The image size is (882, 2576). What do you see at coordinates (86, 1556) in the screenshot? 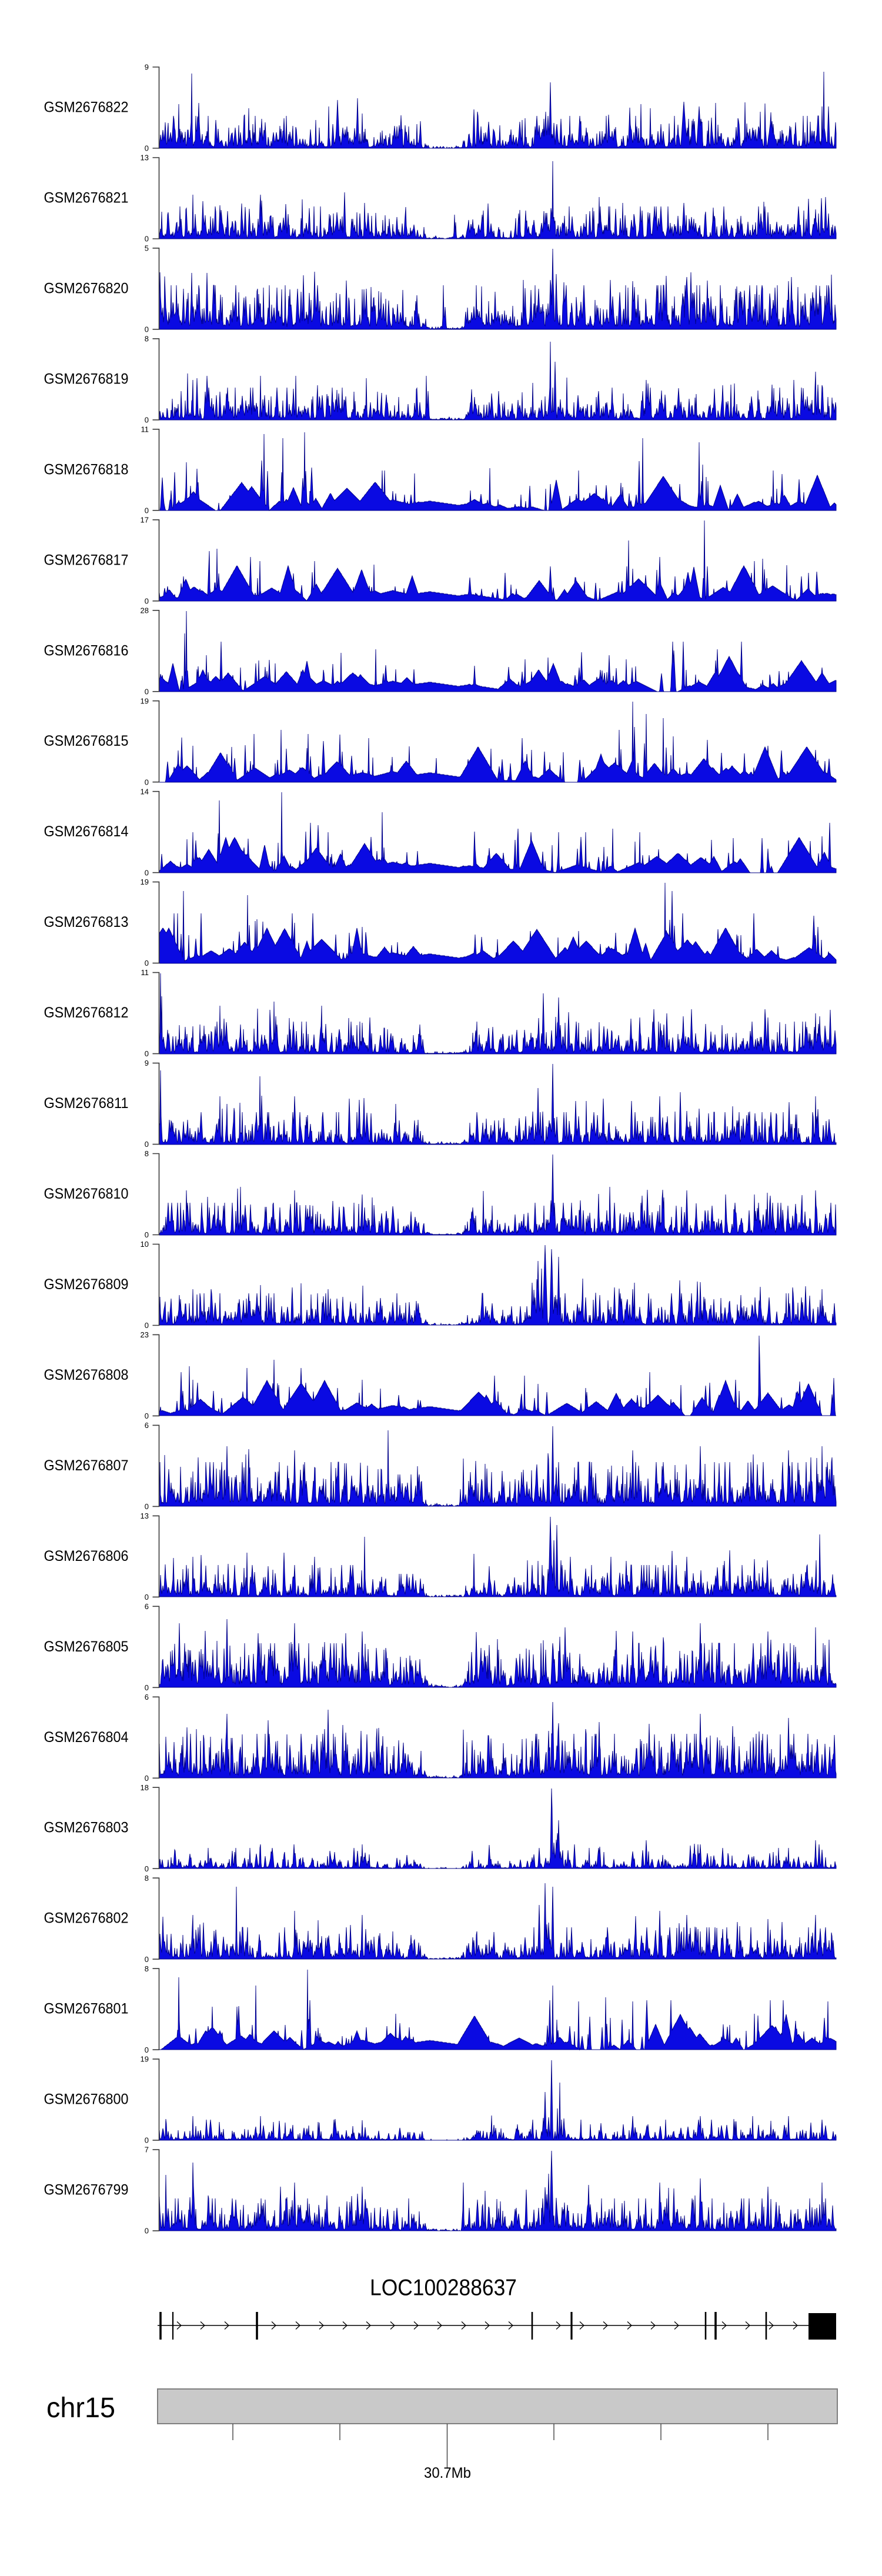
I see `svg-text: GSM2676806` at bounding box center [86, 1556].